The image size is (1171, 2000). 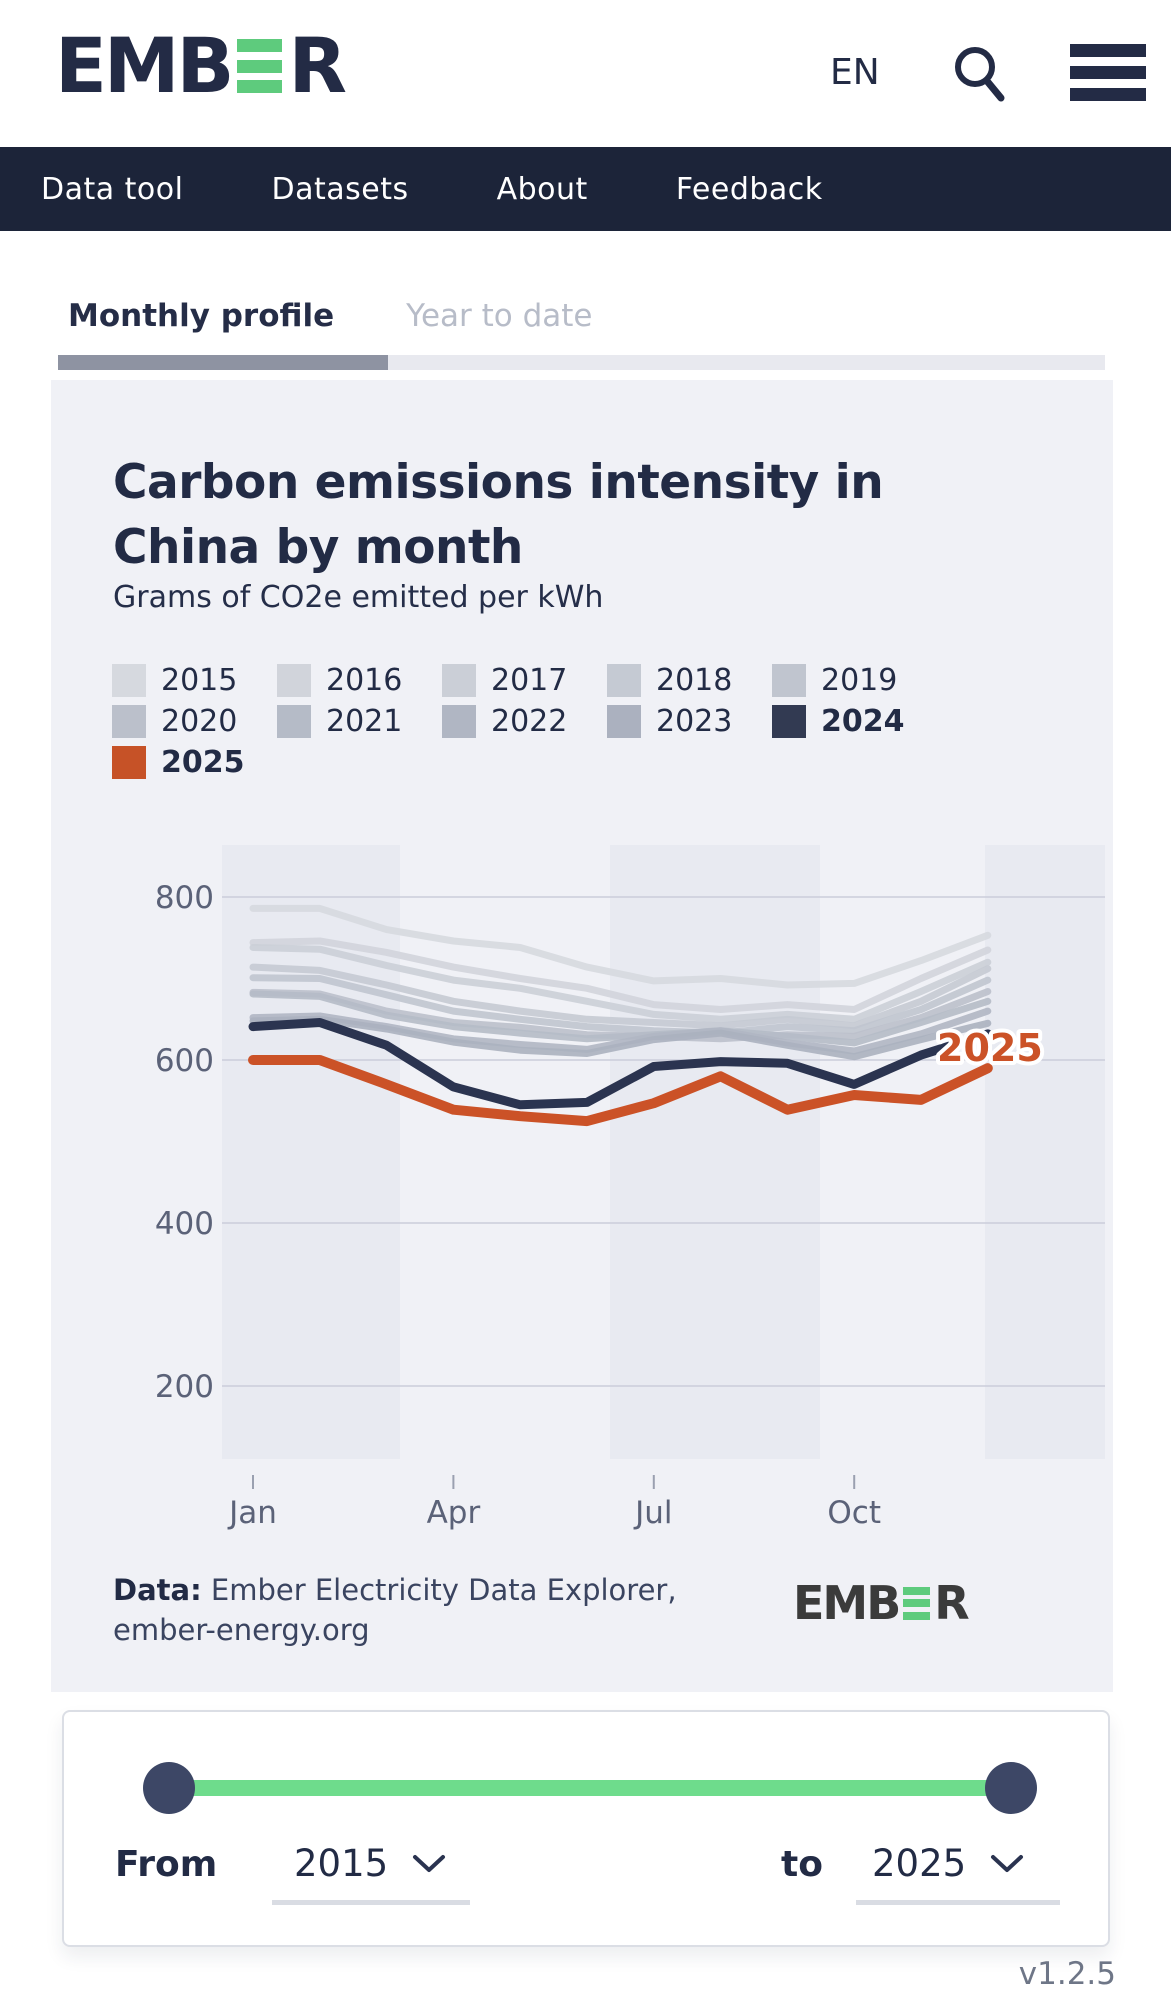 I want to click on y-axis-tick-label: 200, so click(x=184, y=1387).